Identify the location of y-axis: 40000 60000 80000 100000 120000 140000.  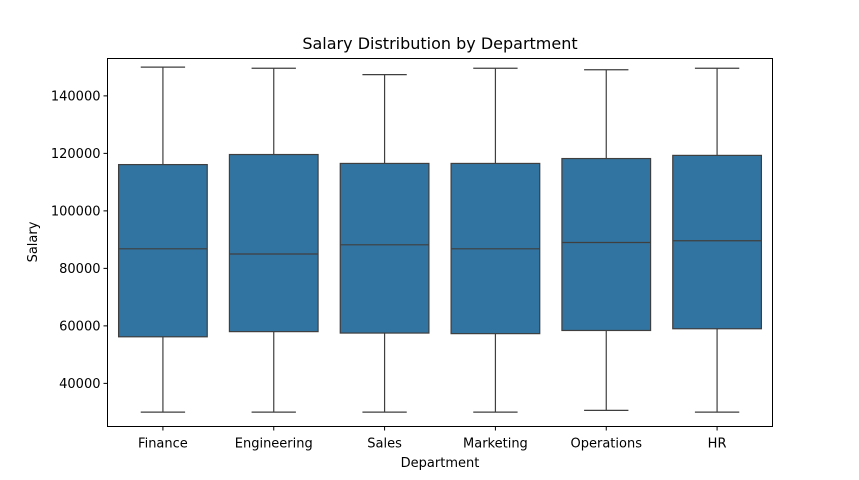
(79, 240).